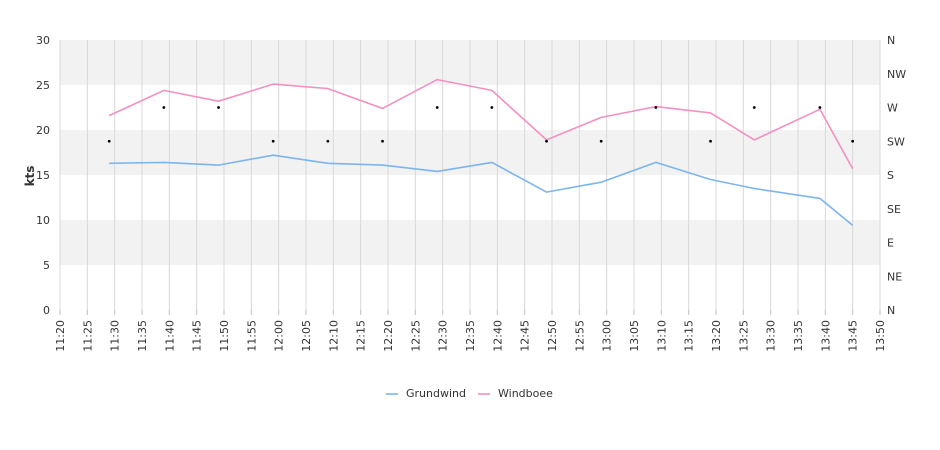 This screenshot has width=940, height=450. What do you see at coordinates (251, 336) in the screenshot?
I see `x-tick-label: 11:55` at bounding box center [251, 336].